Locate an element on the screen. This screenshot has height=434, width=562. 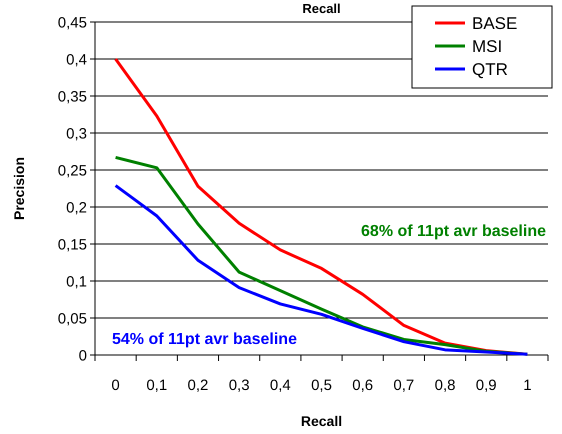
x-tick-label: 0,2 is located at coordinates (198, 385).